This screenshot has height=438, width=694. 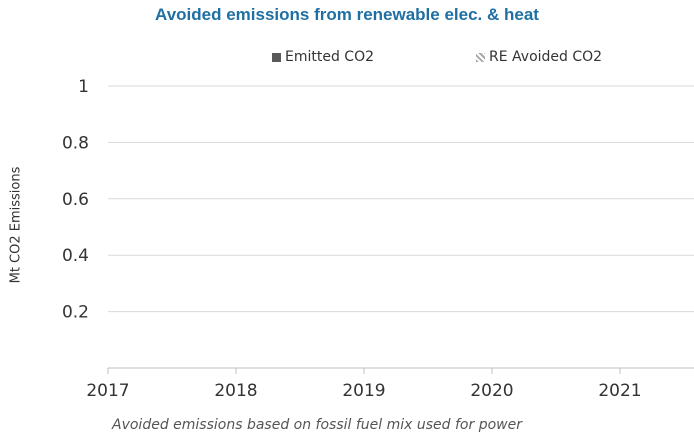 I want to click on legend-item-emitted: Emitted CO2, so click(x=323, y=57).